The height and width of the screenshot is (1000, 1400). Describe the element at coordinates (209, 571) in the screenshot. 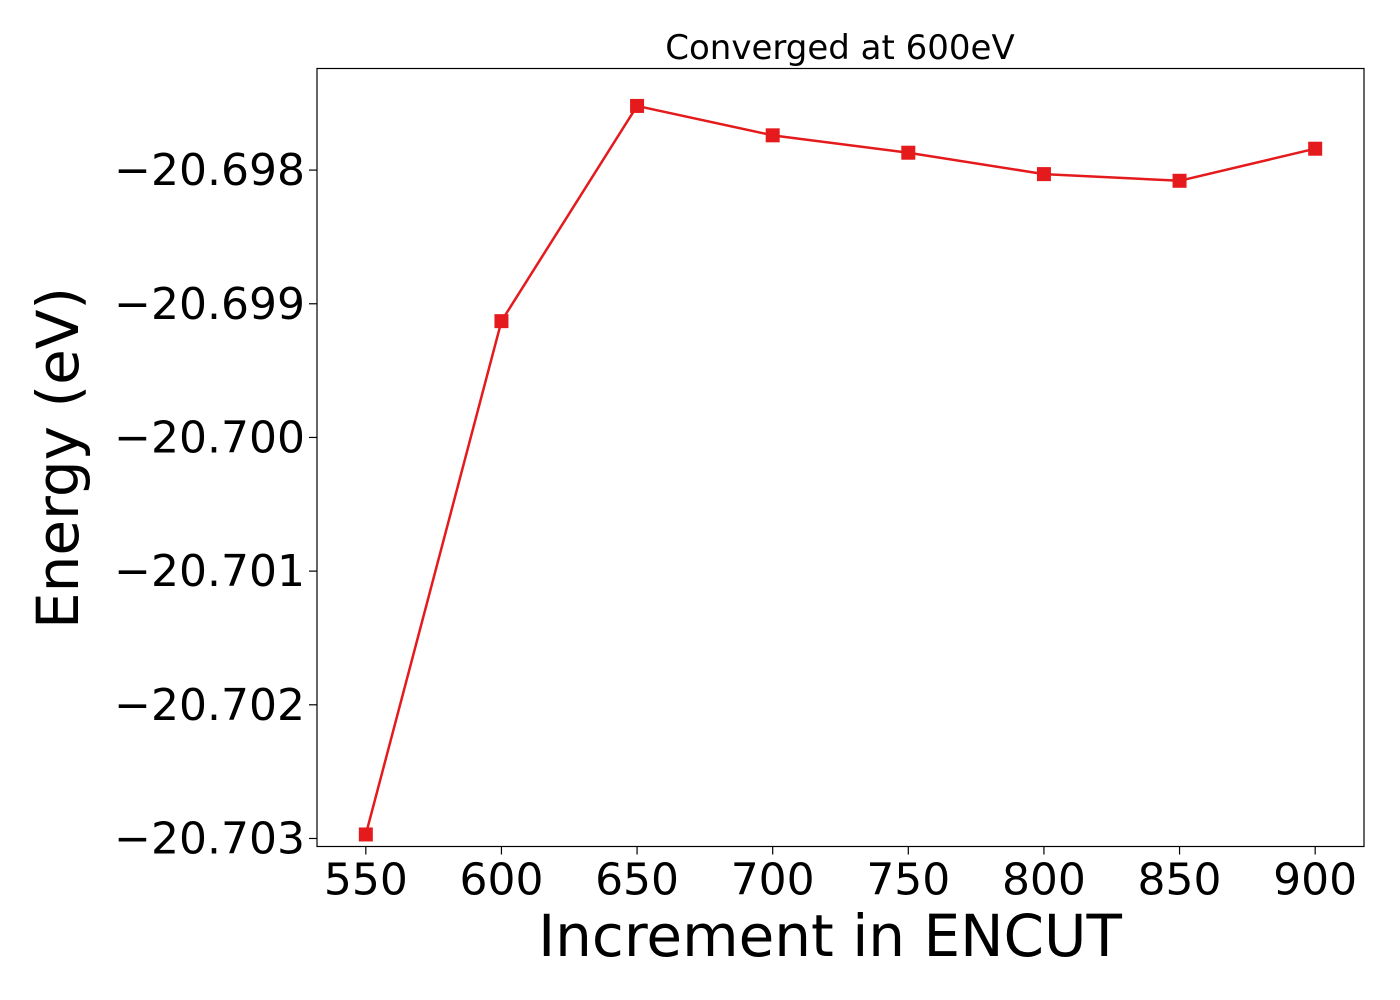

I see `y-tick-label: −20.701` at that location.